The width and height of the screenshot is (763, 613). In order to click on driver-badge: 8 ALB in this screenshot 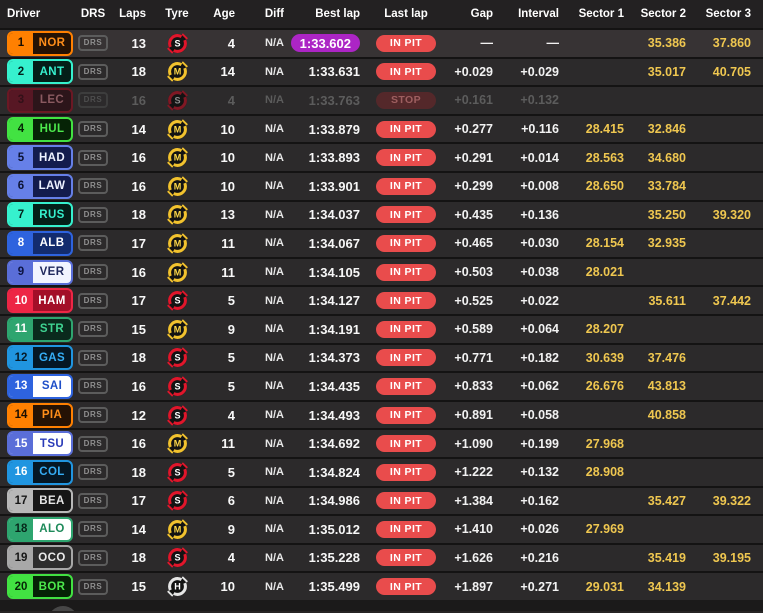, I will do `click(40, 243)`.